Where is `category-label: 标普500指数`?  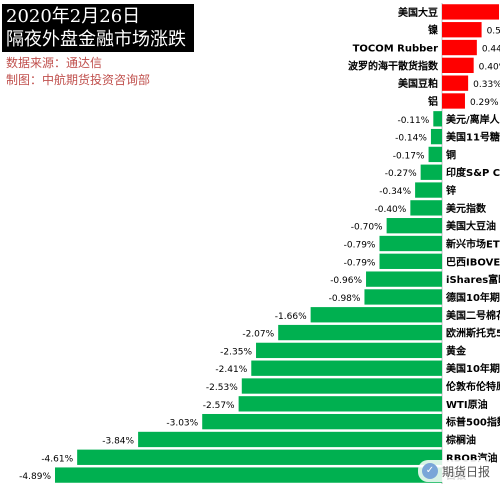 category-label: 标普500指数 is located at coordinates (472, 422).